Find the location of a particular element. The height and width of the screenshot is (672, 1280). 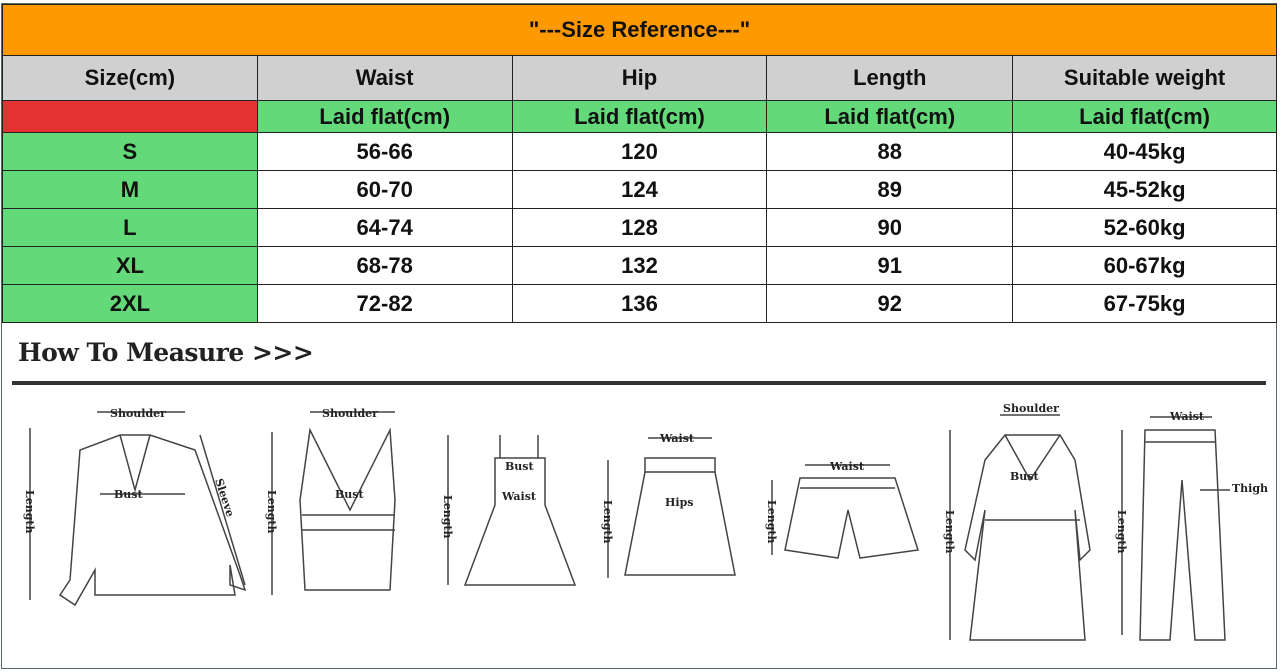

cell-size: S is located at coordinates (130, 151).